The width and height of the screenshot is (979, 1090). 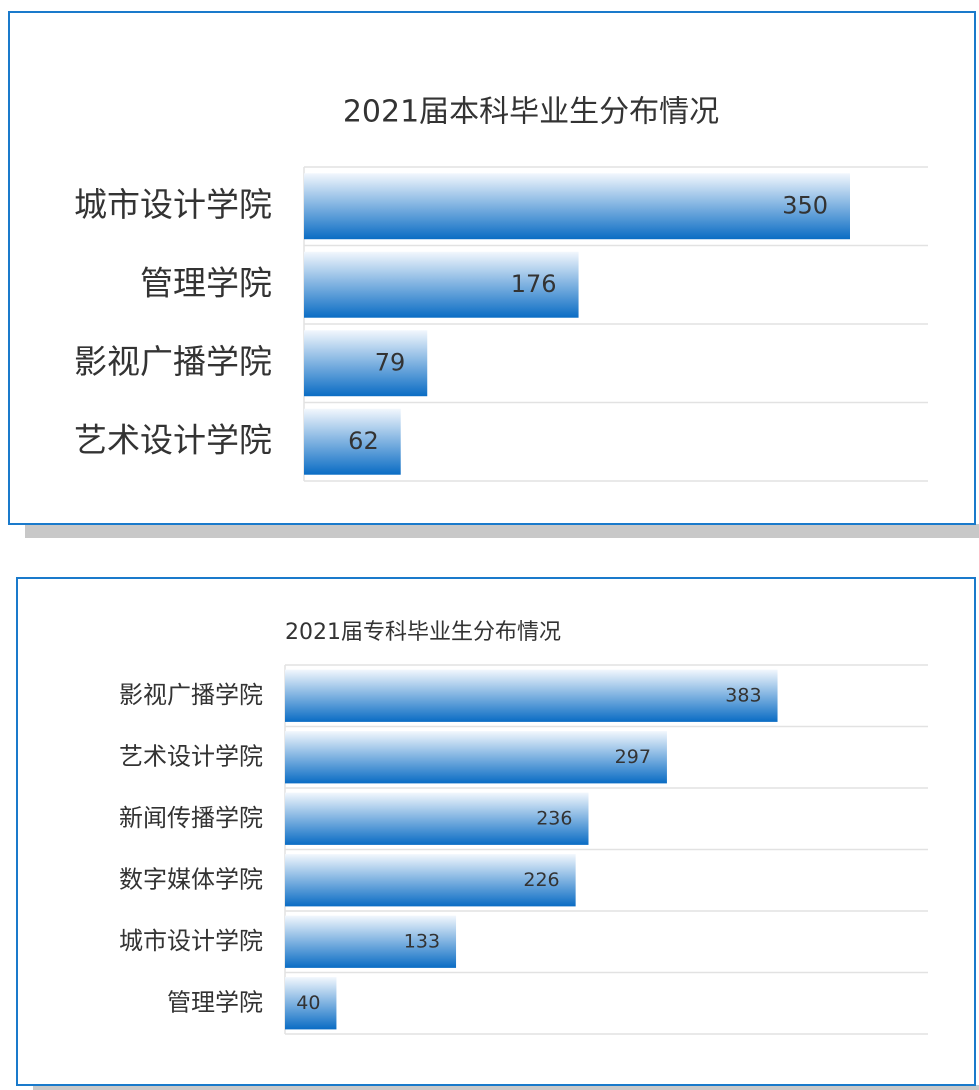 What do you see at coordinates (191, 879) in the screenshot?
I see `category-label: 数字媒体学院` at bounding box center [191, 879].